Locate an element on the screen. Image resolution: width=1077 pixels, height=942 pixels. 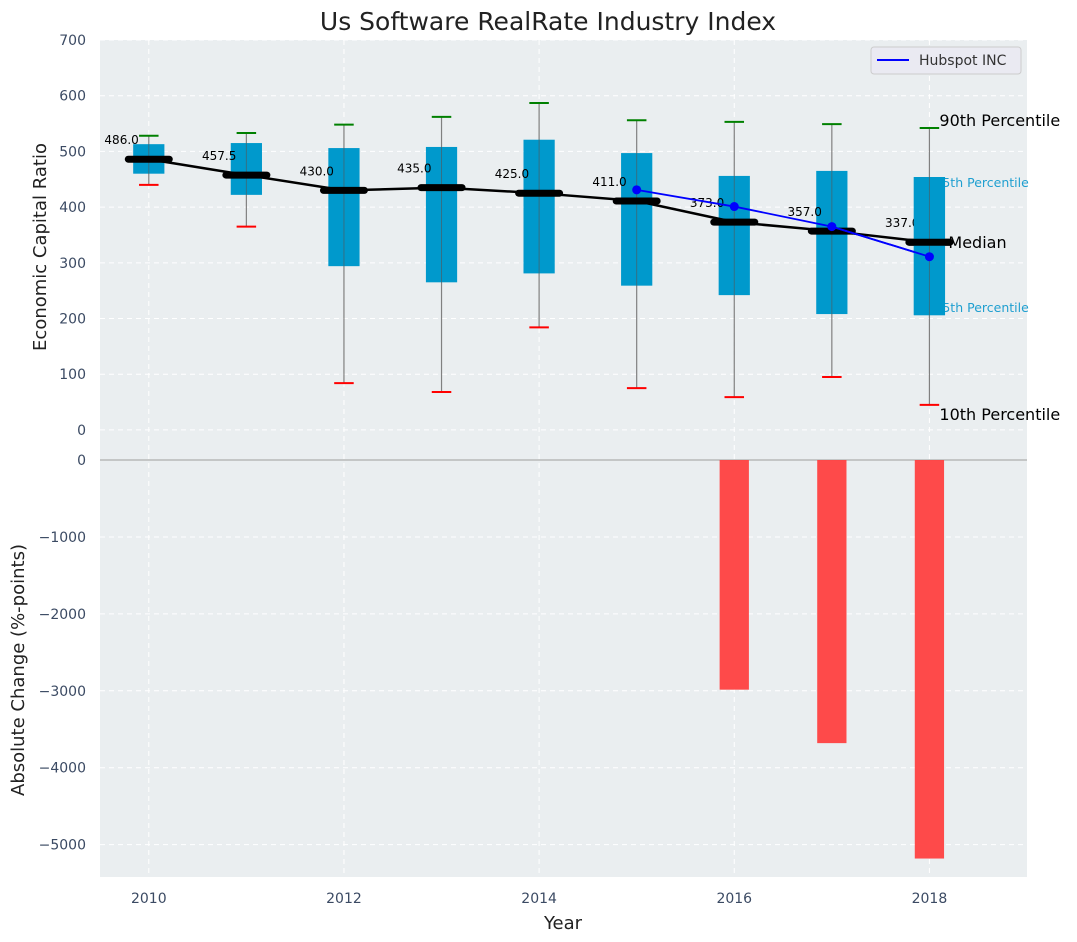
median-value-label-2010: 486.0 is located at coordinates (121, 140).